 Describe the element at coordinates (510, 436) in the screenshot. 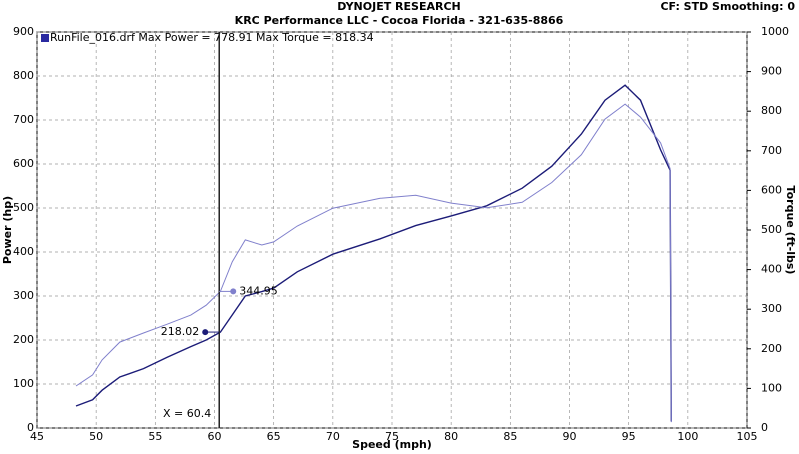

I see `x-tick-label: 85` at that location.